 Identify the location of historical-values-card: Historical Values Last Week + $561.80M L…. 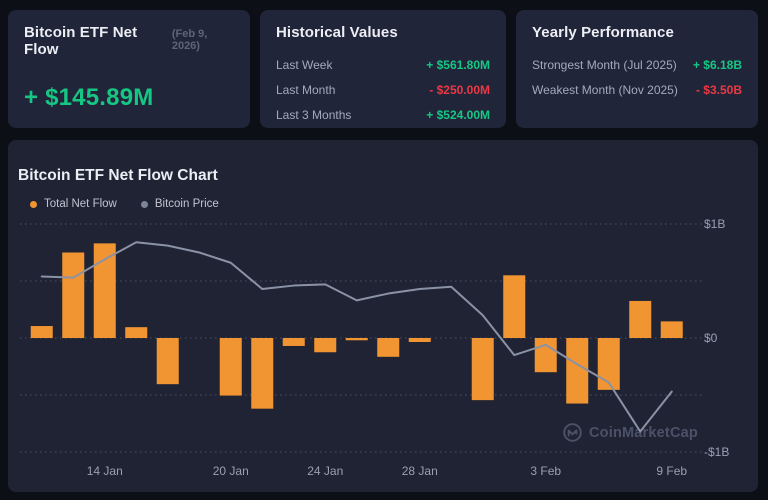
(383, 69).